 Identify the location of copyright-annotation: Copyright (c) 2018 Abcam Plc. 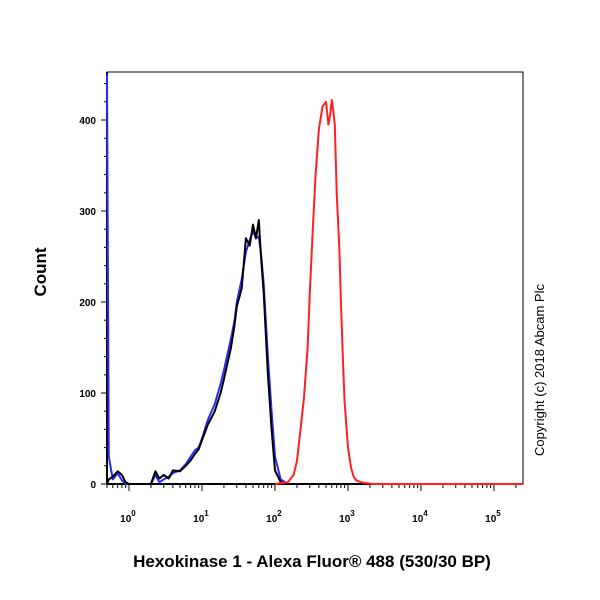
(539, 370).